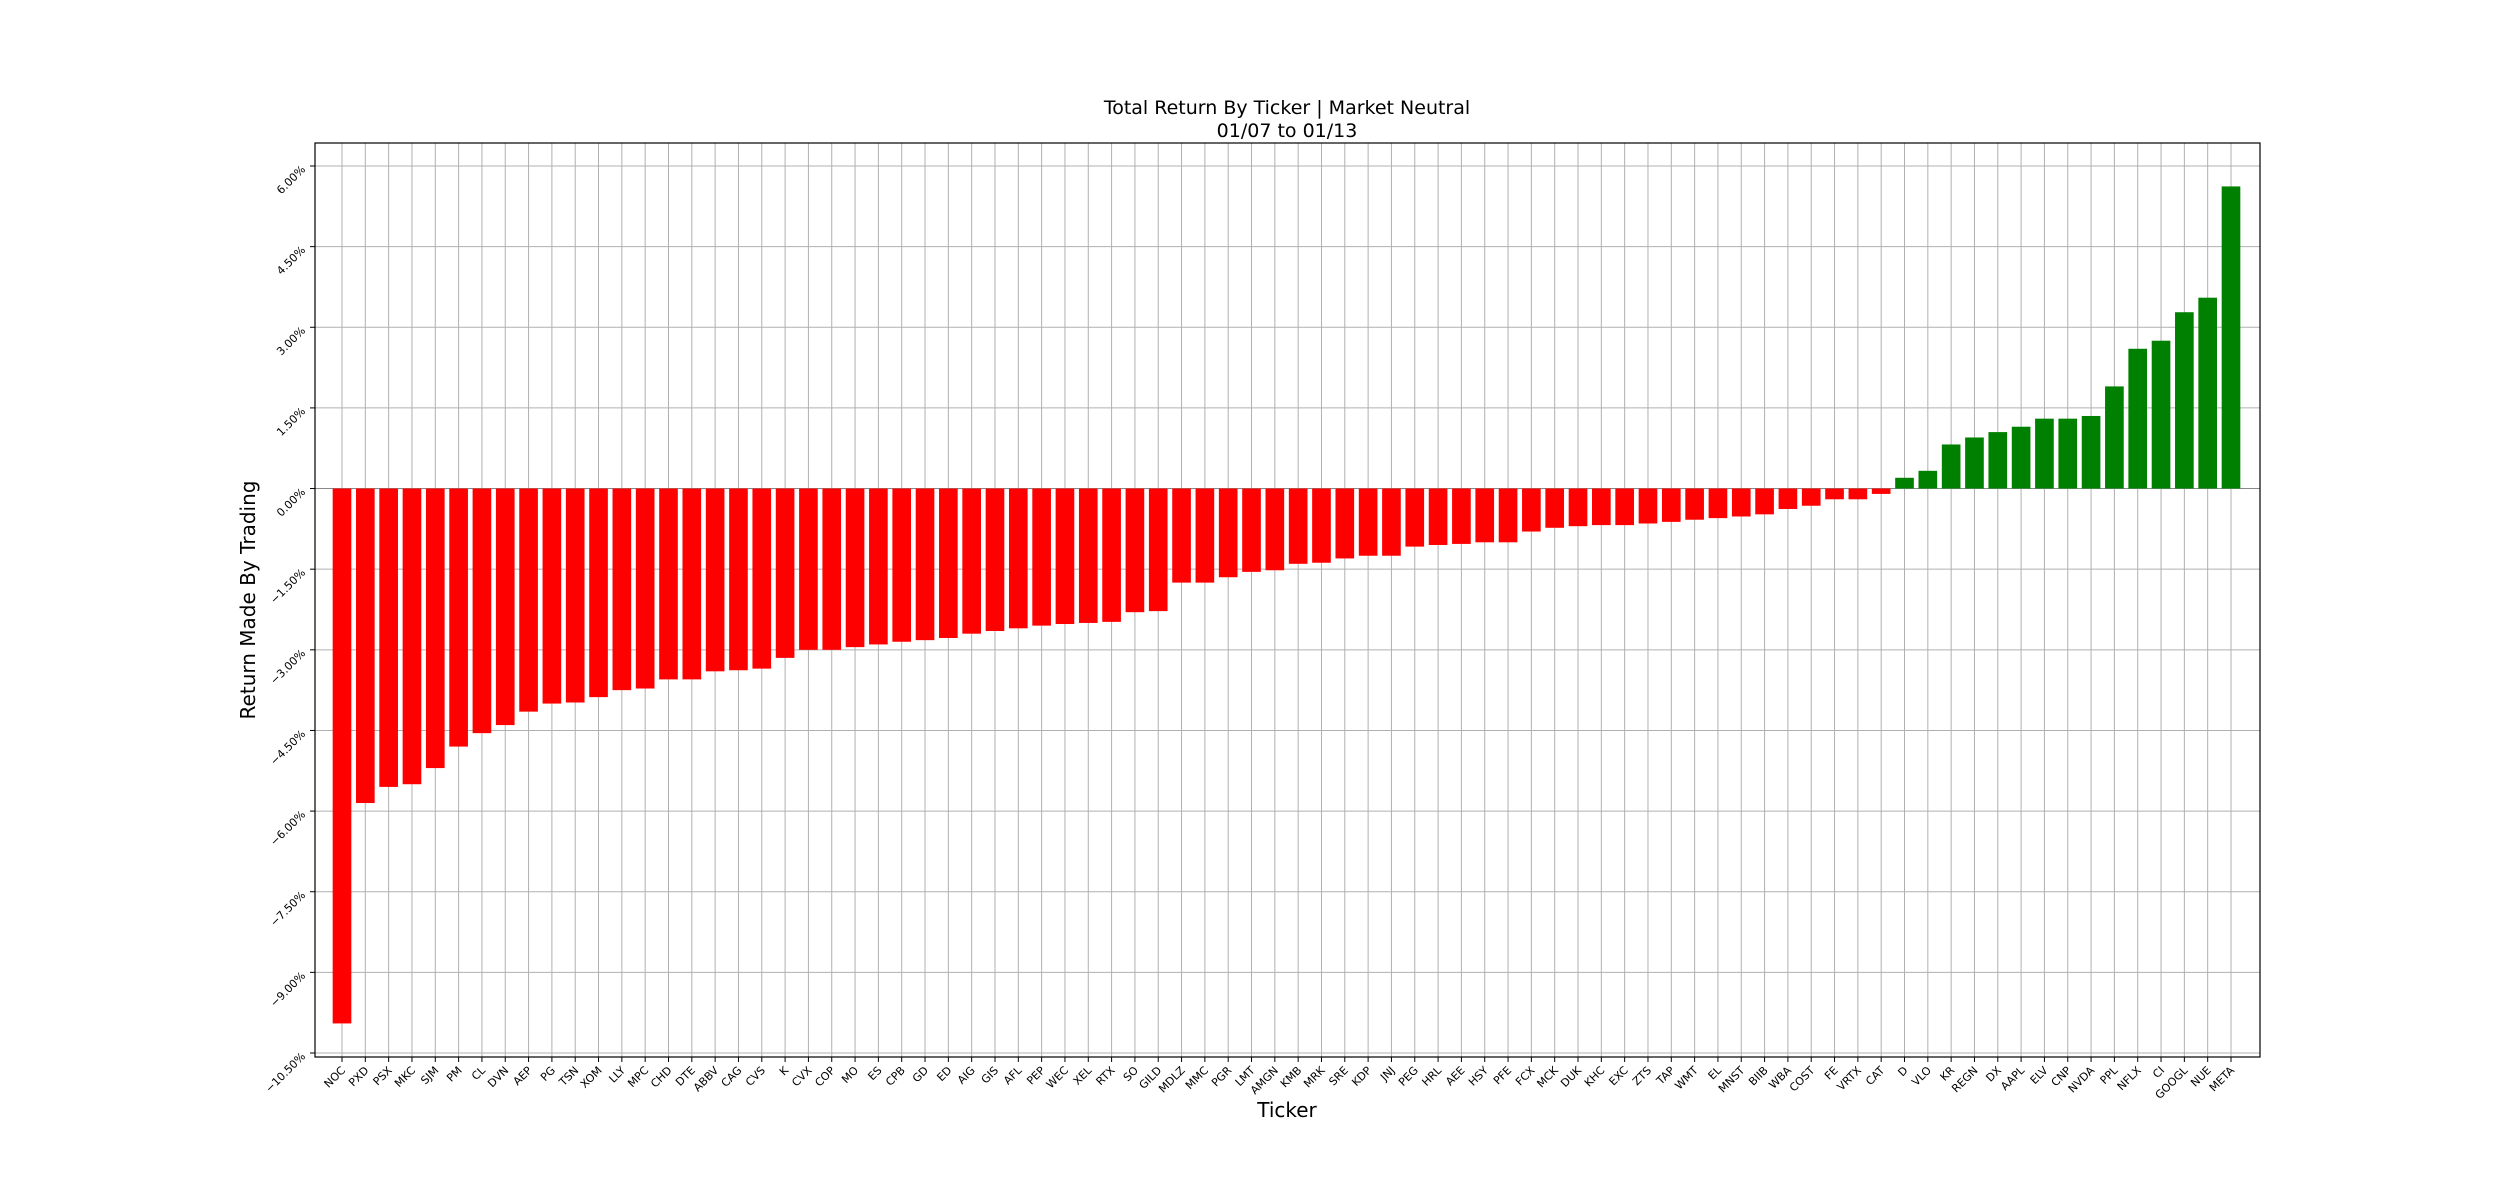  I want to click on bar-so, so click(1135, 550).